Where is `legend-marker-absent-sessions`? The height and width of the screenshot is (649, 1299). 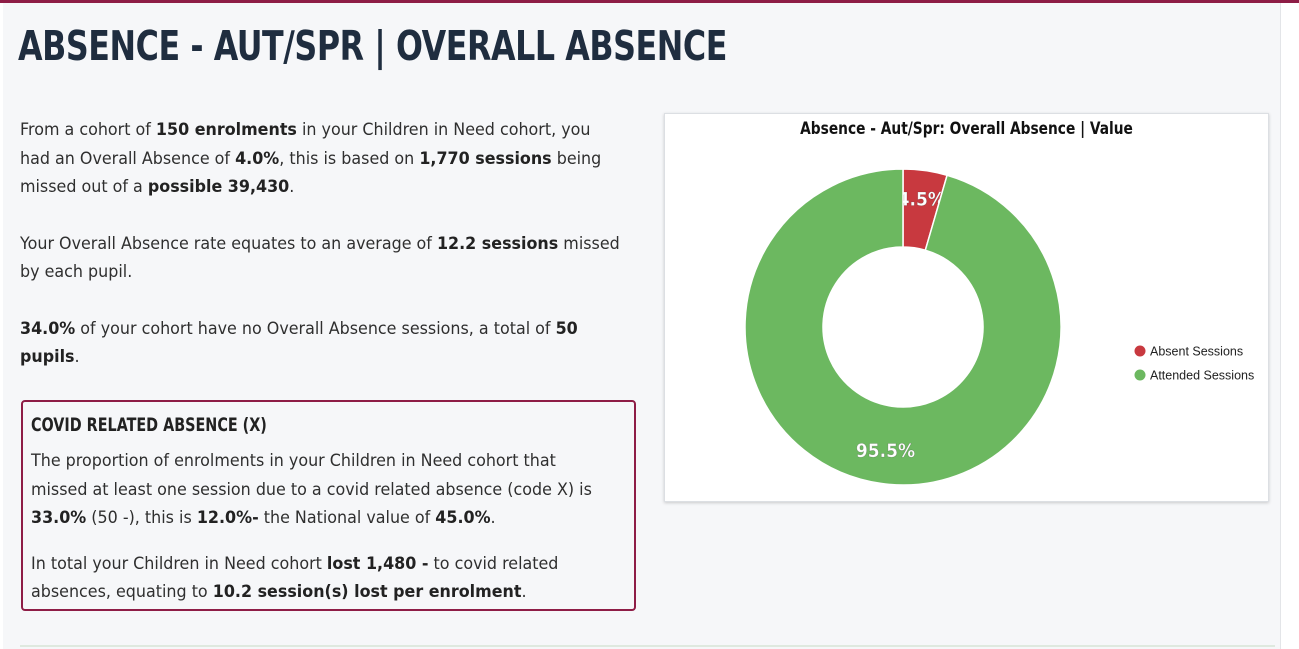
legend-marker-absent-sessions is located at coordinates (1140, 351).